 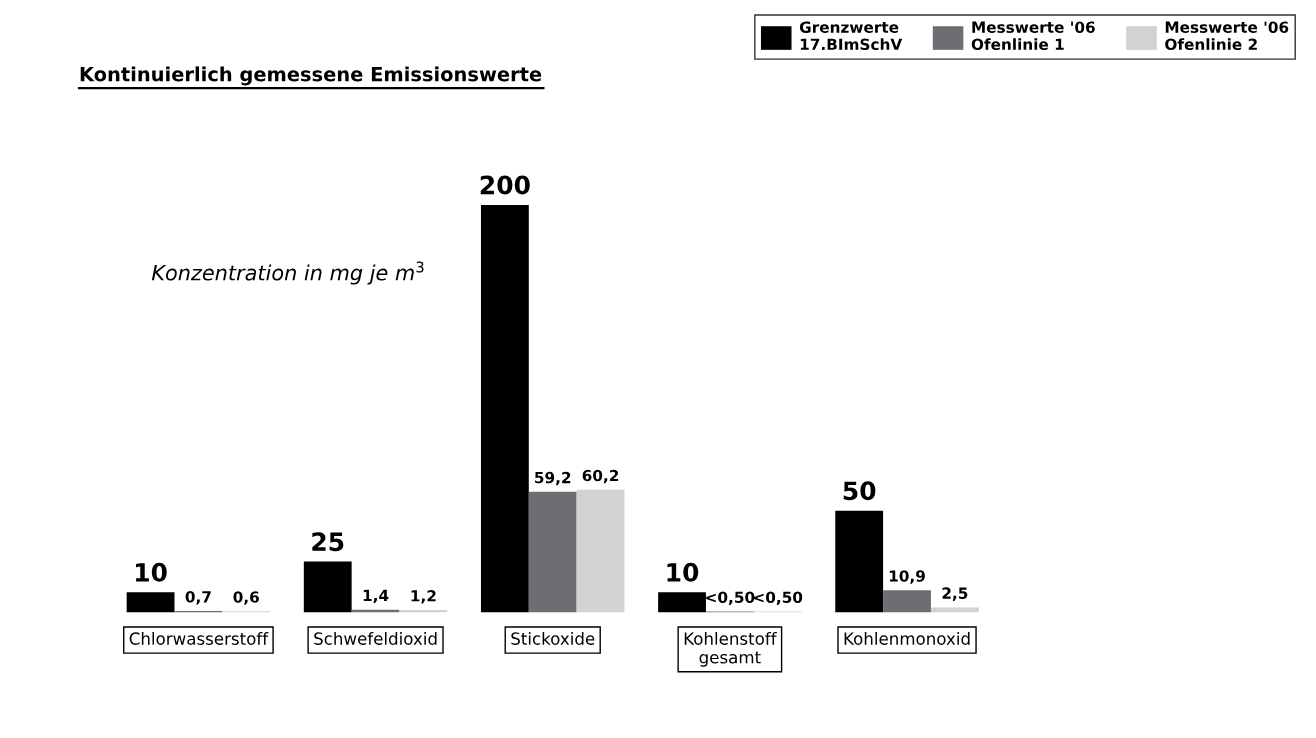 I want to click on data-label: 0,6, so click(x=246, y=598).